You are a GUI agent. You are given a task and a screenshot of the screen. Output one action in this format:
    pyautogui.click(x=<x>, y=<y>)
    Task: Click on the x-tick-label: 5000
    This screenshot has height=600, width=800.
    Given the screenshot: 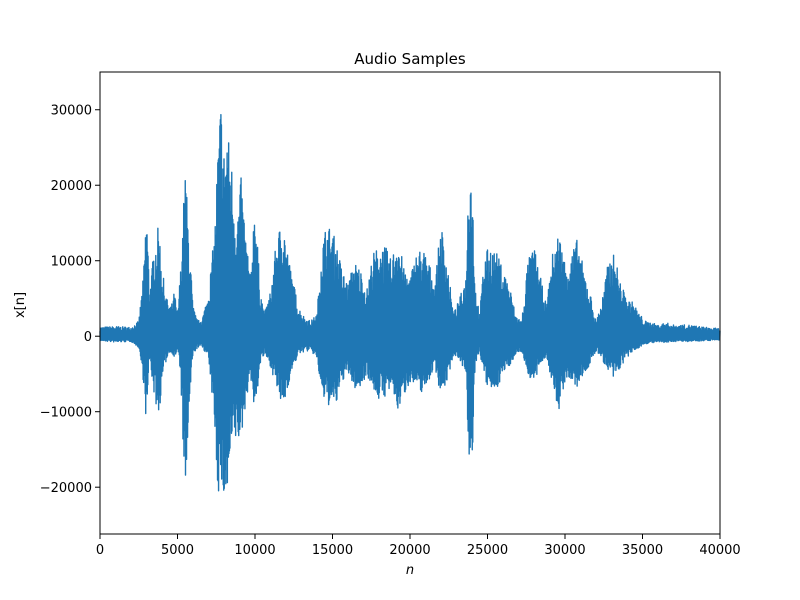 What is the action you would take?
    pyautogui.click(x=177, y=550)
    